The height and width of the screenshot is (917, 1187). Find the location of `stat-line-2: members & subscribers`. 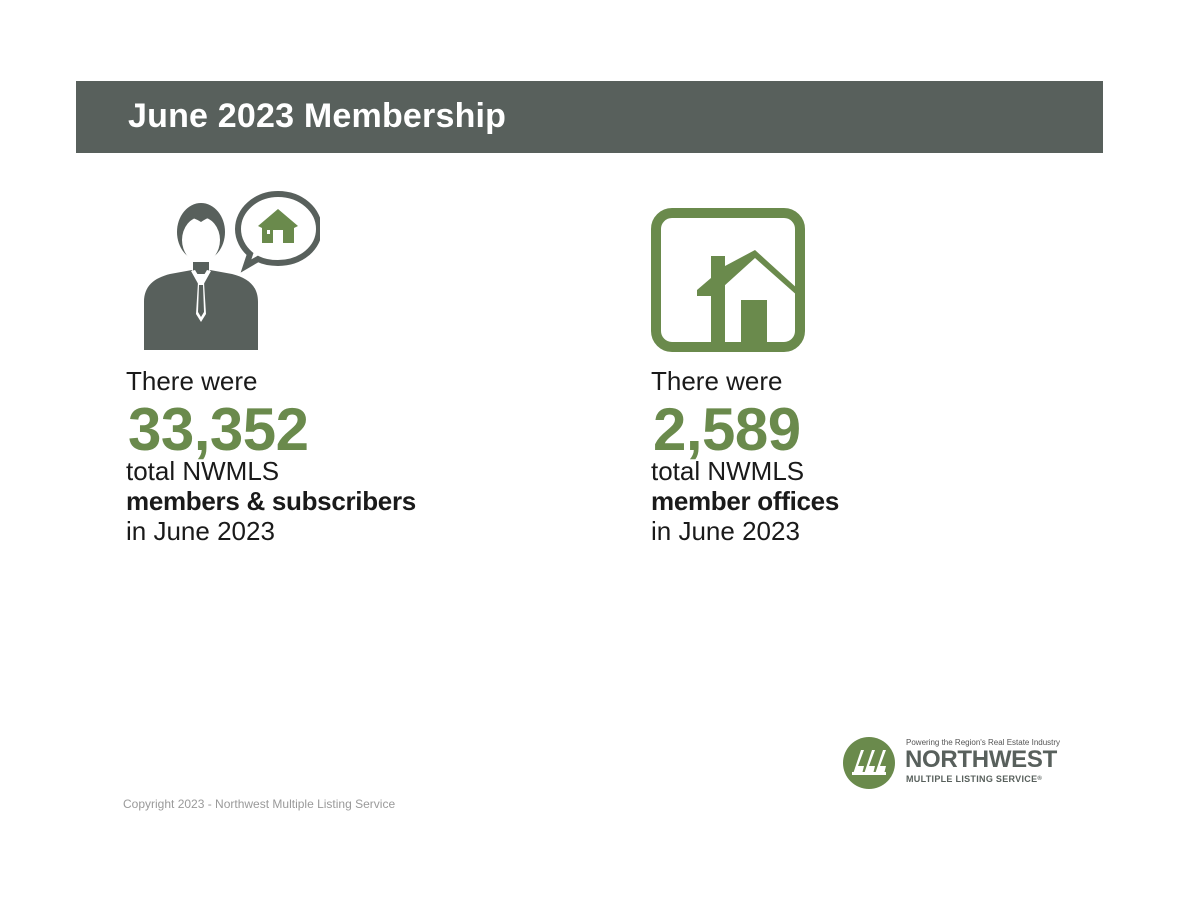

stat-line-2: members & subscribers is located at coordinates (271, 501).